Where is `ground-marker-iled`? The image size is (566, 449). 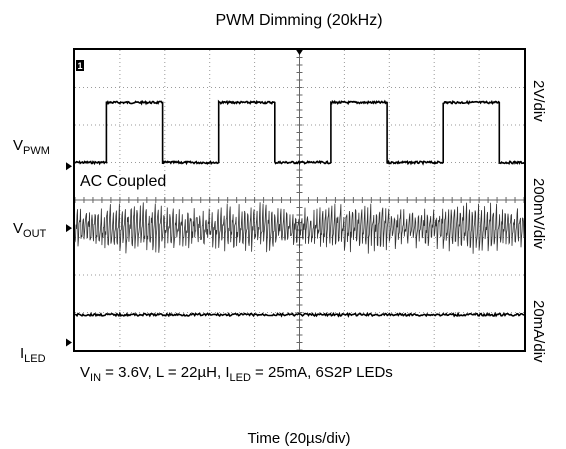
ground-marker-iled is located at coordinates (69, 342).